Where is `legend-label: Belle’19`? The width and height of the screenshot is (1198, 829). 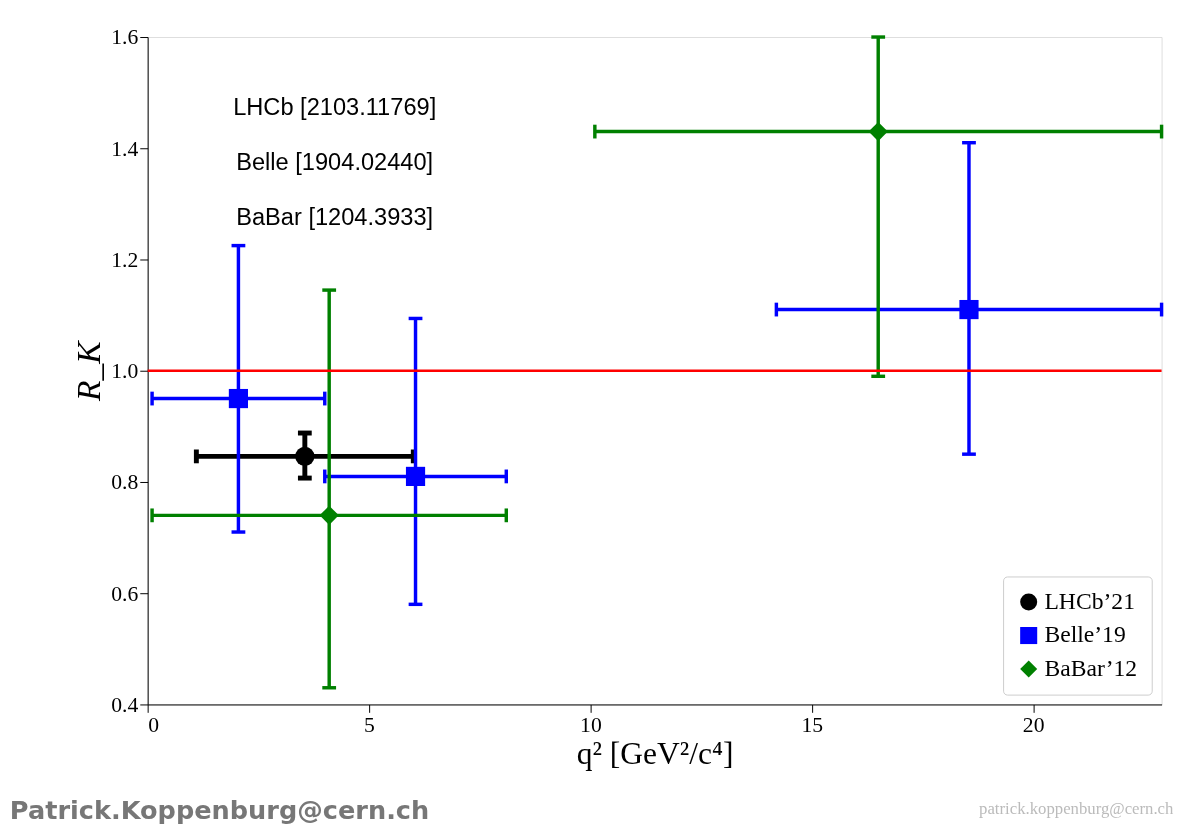 legend-label: Belle’19 is located at coordinates (1085, 634).